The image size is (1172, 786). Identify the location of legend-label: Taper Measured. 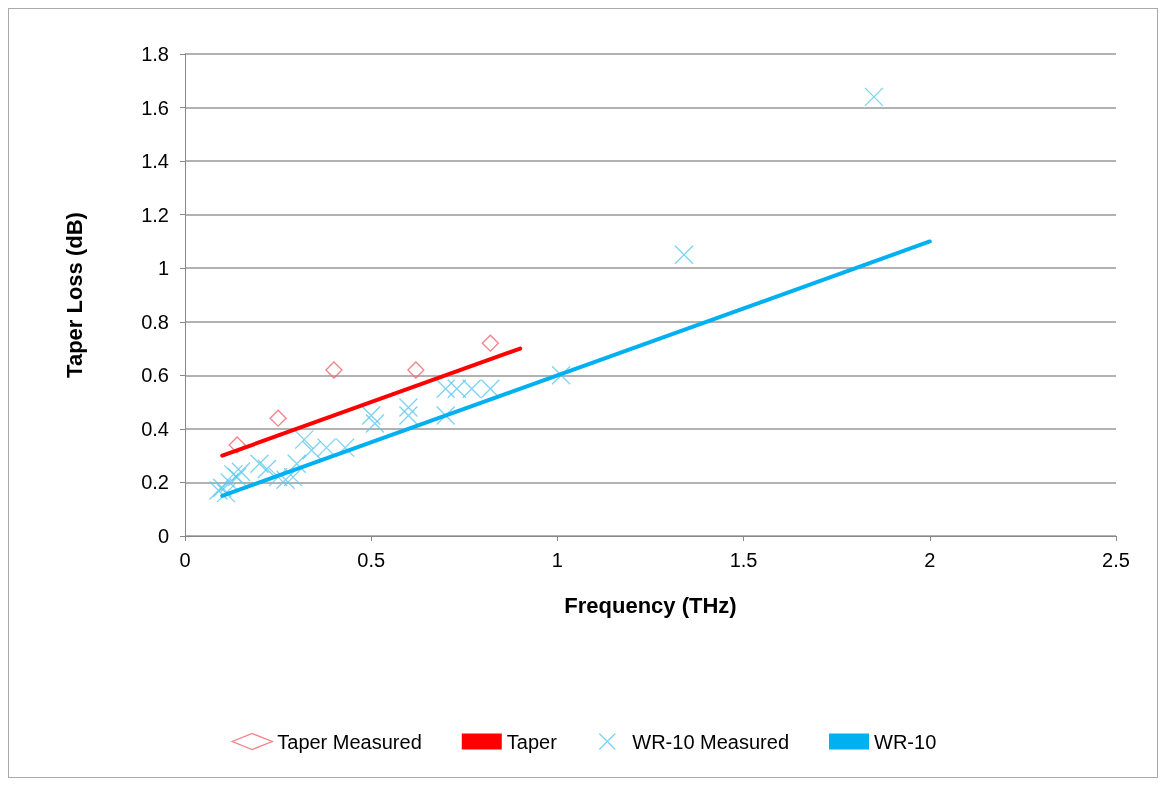
(349, 741).